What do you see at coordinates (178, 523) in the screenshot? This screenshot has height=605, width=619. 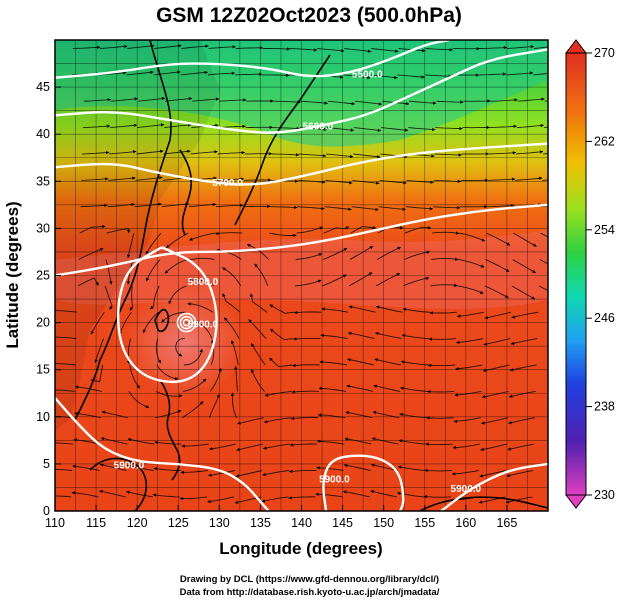 I see `x-tick-label: 125` at bounding box center [178, 523].